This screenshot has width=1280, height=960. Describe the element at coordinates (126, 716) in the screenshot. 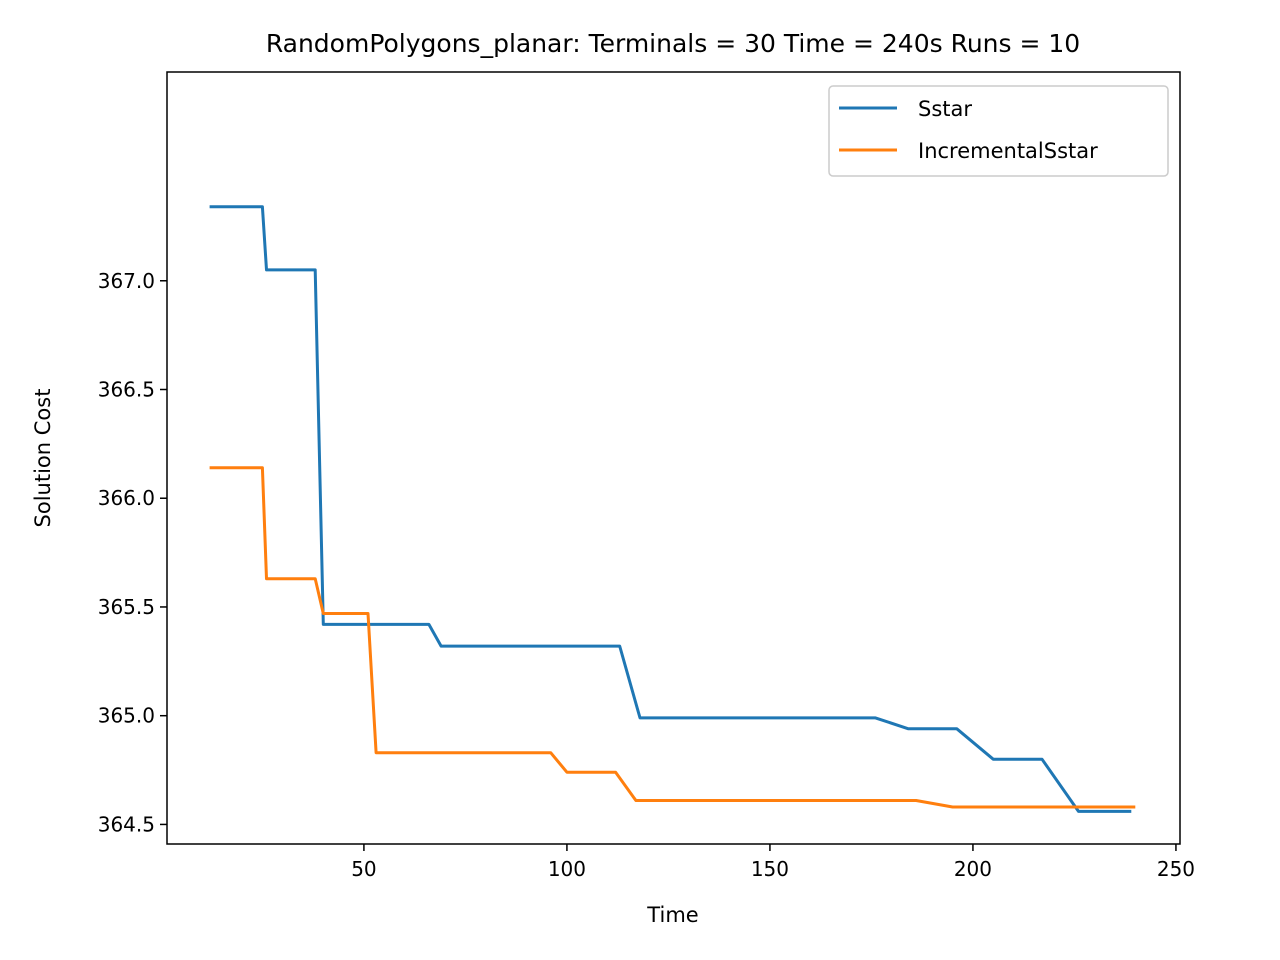

I see `y-tick-label: 365.0` at that location.